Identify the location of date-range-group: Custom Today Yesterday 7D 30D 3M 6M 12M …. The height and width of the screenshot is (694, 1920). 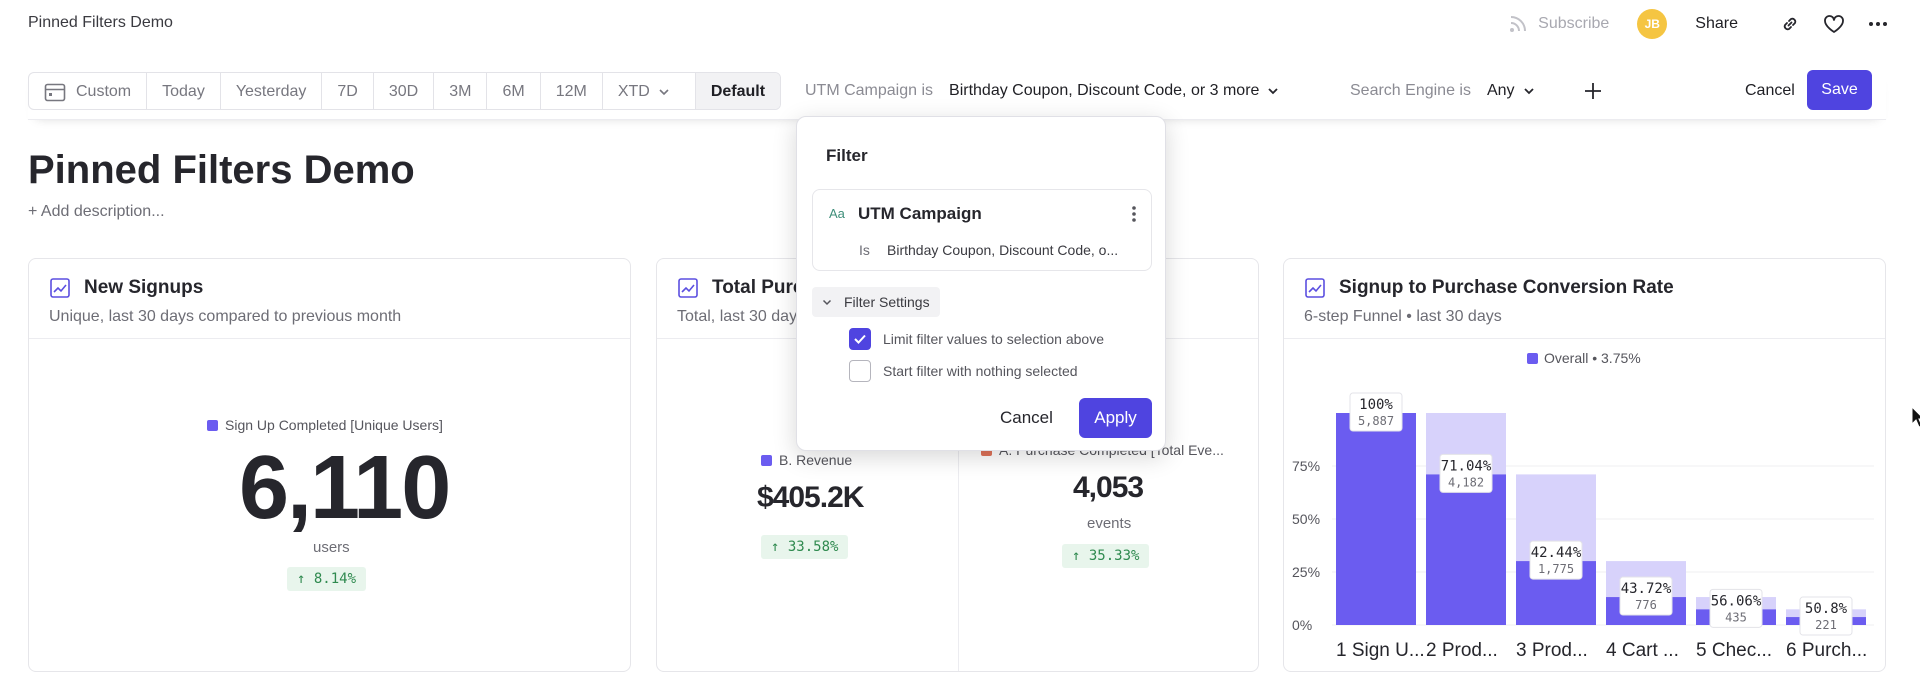
(405, 91).